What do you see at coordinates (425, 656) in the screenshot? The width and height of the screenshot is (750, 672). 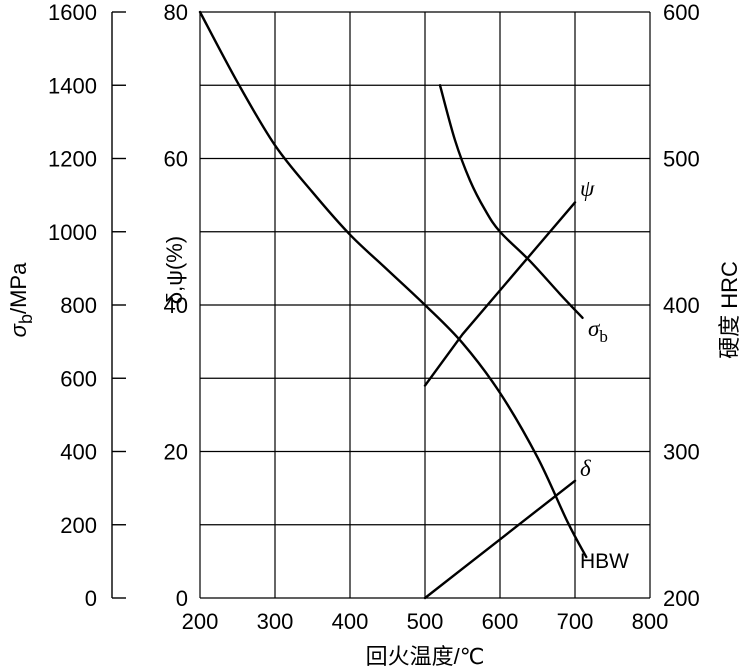 I see `x-axis-title: 回火温度/℃` at bounding box center [425, 656].